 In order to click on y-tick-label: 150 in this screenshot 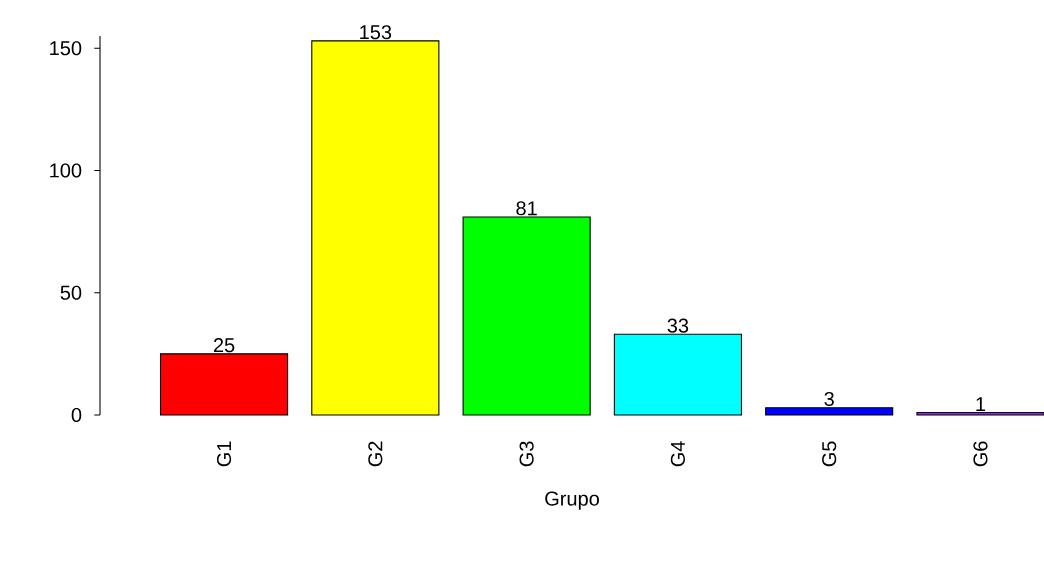, I will do `click(66, 48)`.